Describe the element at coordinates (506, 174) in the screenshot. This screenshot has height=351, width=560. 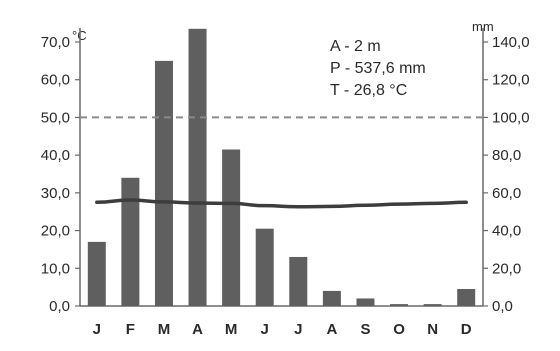
I see `right-axis-ticks: 0,0 20,0 40,0 60,0 80,0 100,0 120,0 140,0` at that location.